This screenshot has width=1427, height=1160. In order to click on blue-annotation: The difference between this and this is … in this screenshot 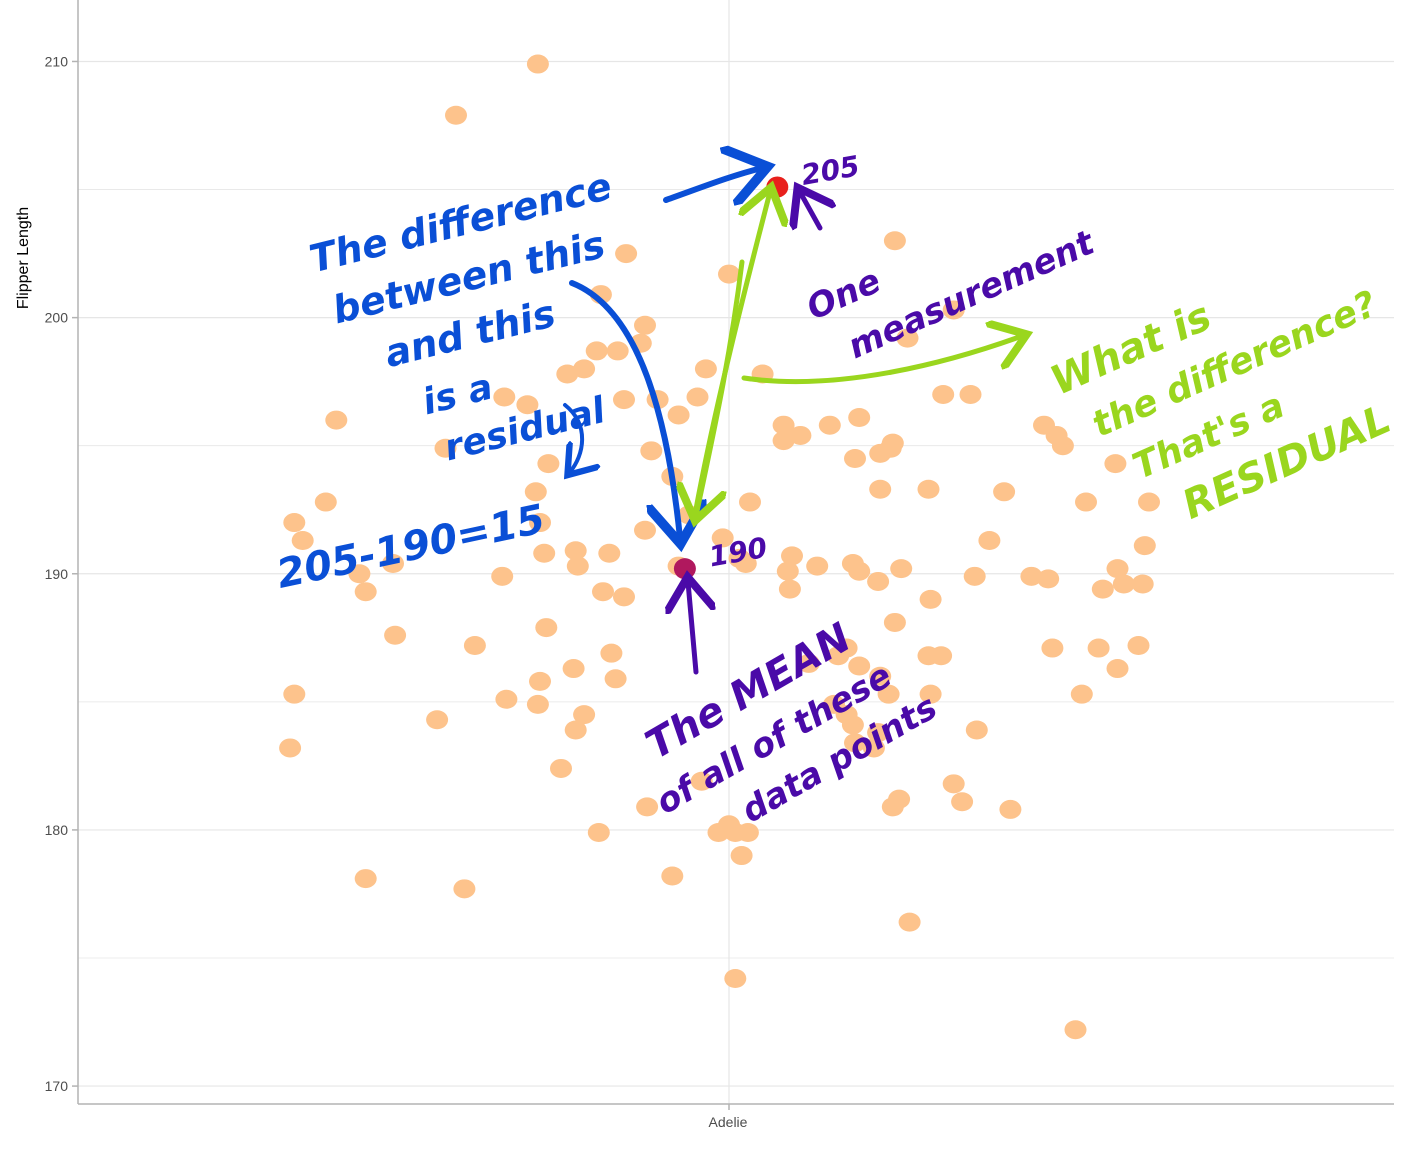, I will do `click(460, 317)`.